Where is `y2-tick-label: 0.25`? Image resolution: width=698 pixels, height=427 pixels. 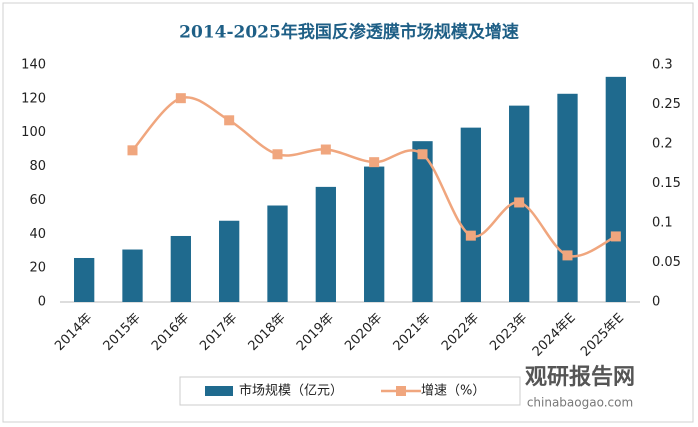
y2-tick-label: 0.25 is located at coordinates (666, 104).